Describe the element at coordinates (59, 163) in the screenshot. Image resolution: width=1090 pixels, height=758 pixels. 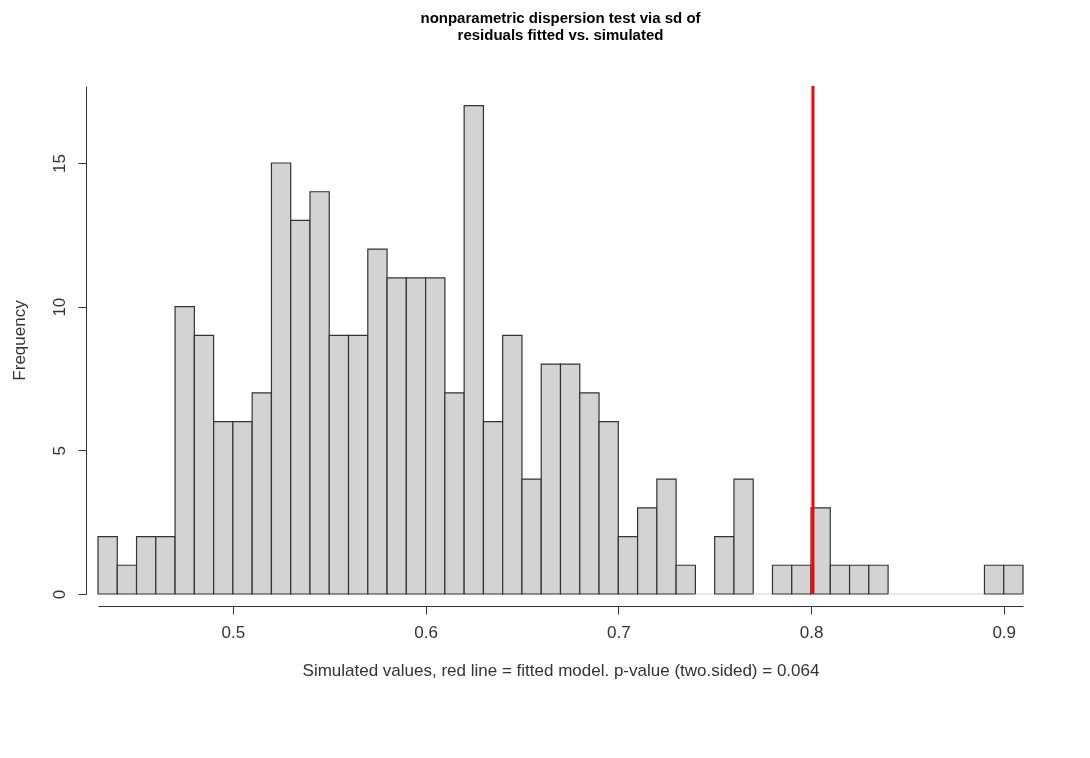
I see `y-tick-label: 15` at that location.